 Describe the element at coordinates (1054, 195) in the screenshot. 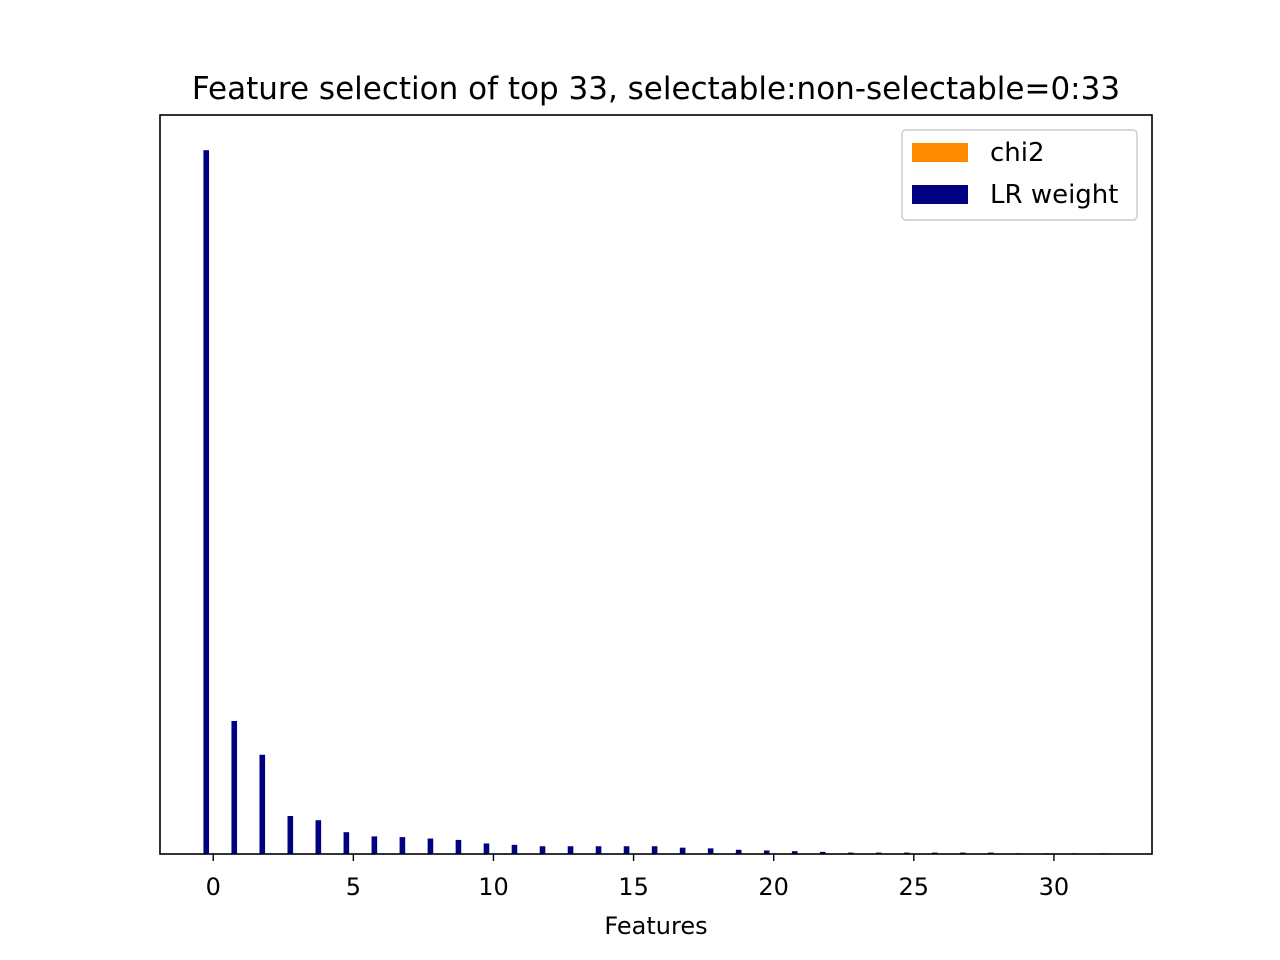

I see `legend-label-lr-weight: LR weight` at that location.